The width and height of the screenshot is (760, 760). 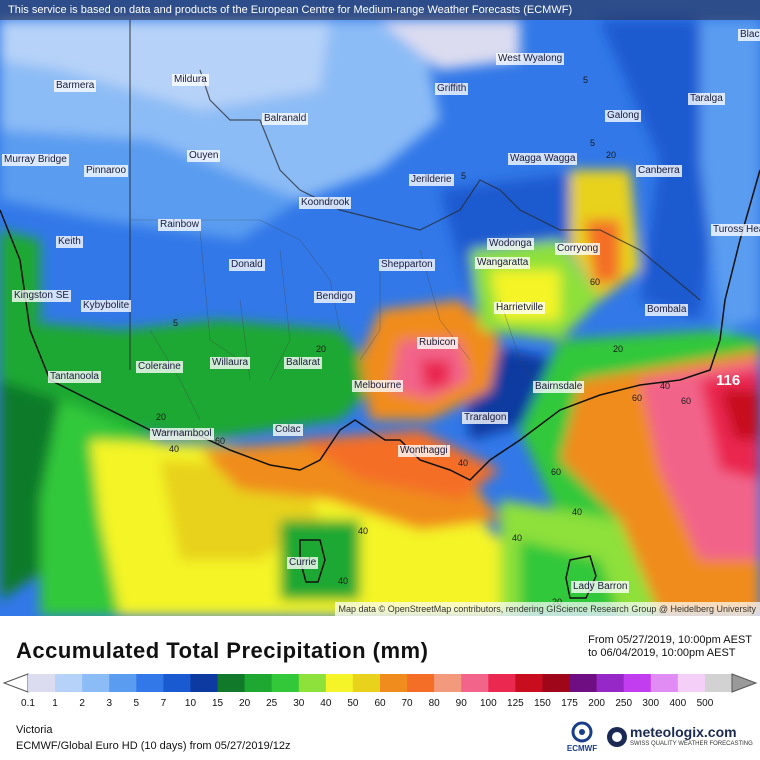 I want to click on legend-title: Accumulated Total Precipitation (mm), so click(x=222, y=650).